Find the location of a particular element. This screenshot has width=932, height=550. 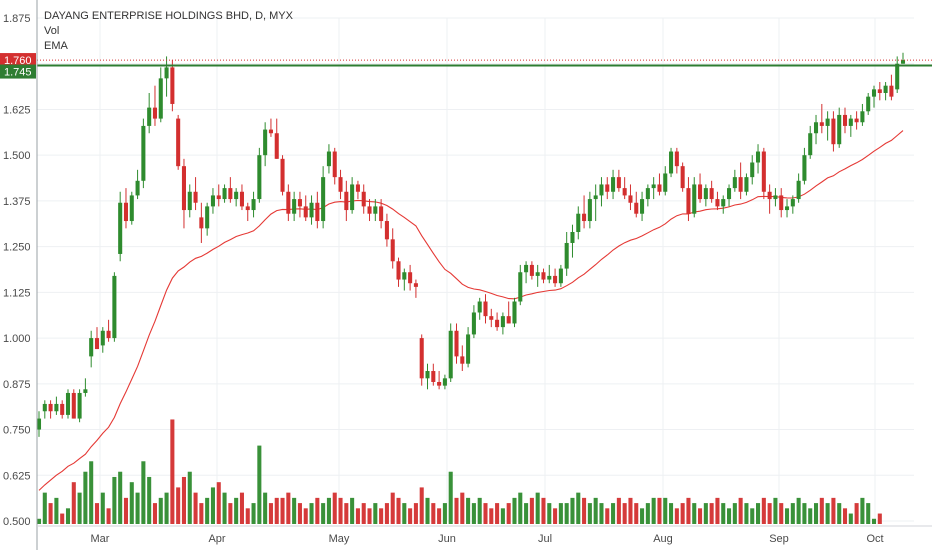

level-price-tag-bg is located at coordinates (18, 71).